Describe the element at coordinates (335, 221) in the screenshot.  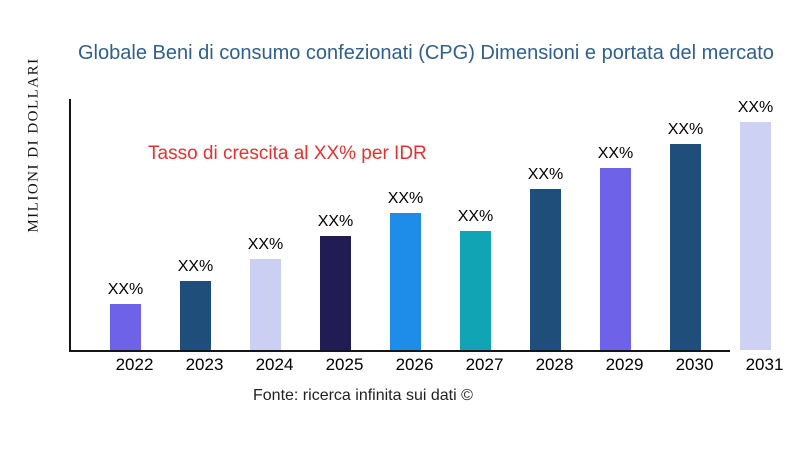
I see `bar-value-label-2025: XX%` at that location.